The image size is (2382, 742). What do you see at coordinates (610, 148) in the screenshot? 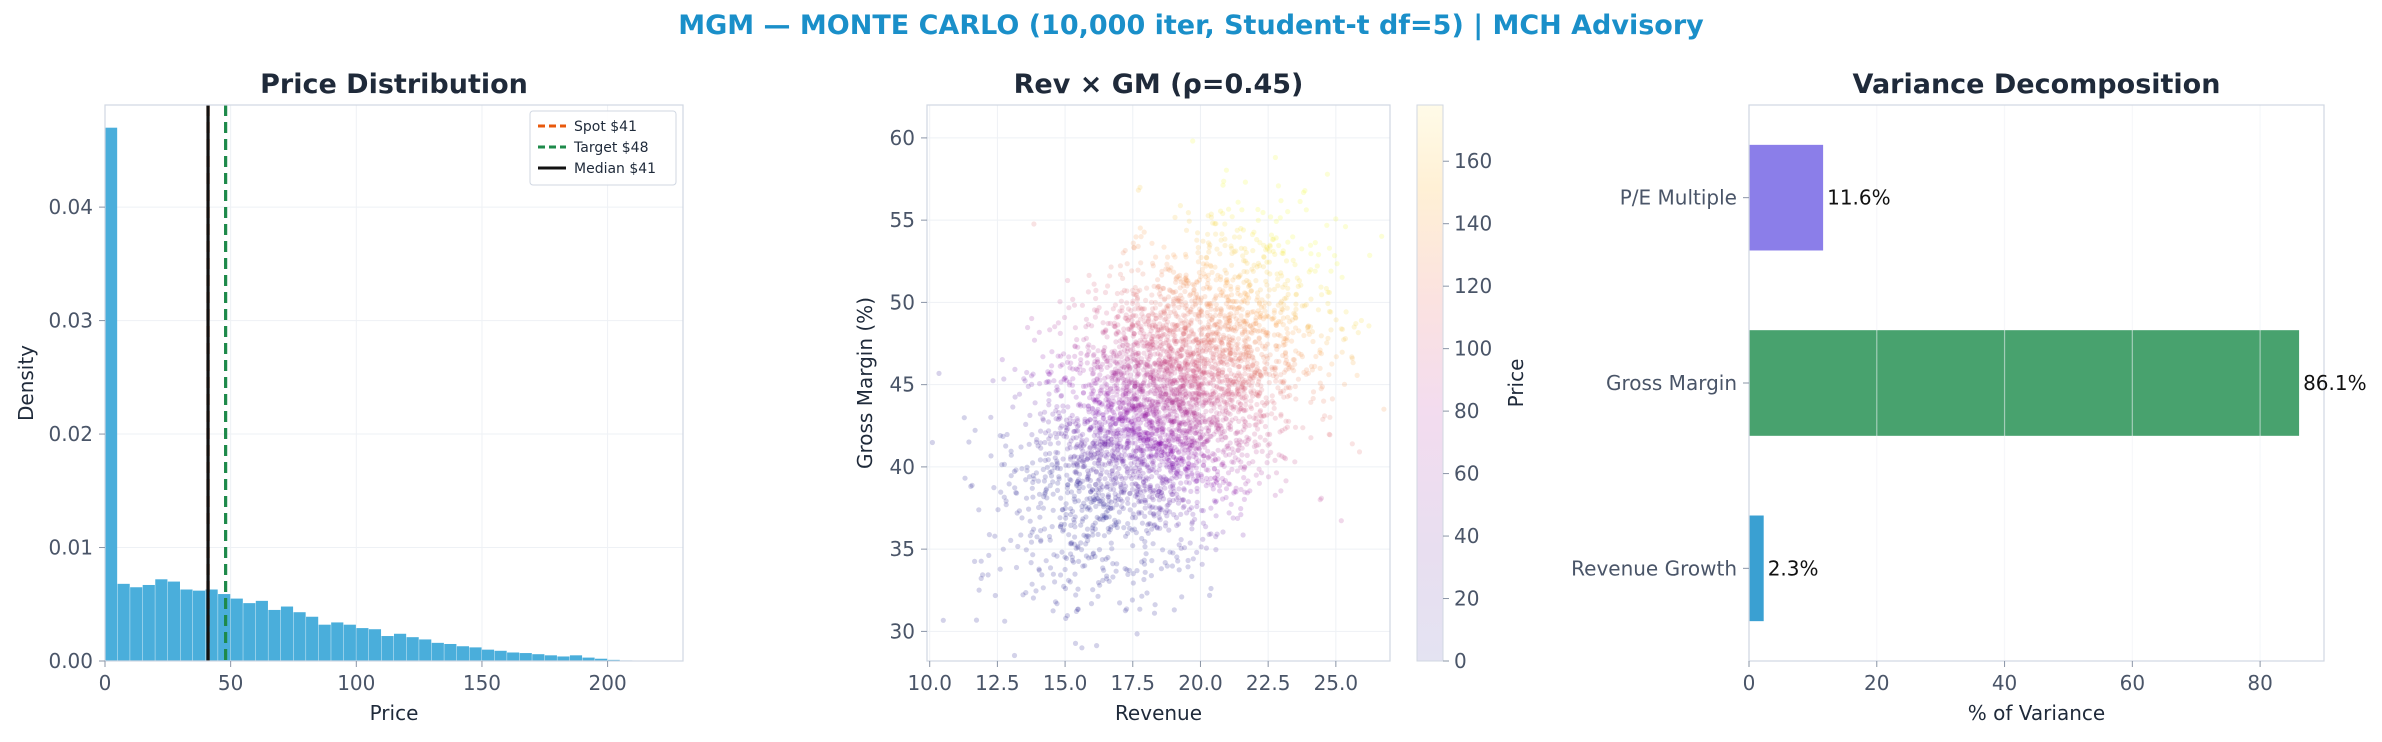
I see `legend-entry: Target $48` at bounding box center [610, 148].